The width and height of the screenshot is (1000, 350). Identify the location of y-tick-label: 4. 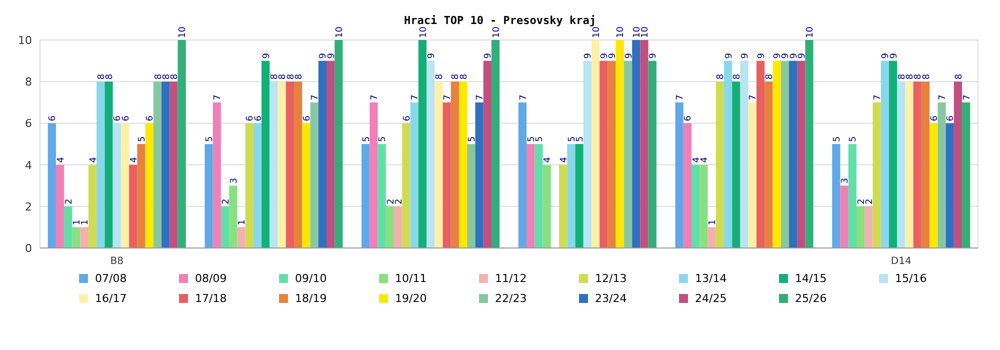
(28, 165).